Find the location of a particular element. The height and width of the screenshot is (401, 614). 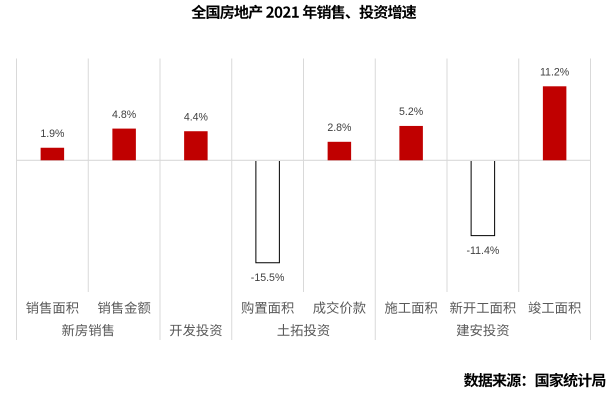

svg-text: 1.9% is located at coordinates (52, 134).